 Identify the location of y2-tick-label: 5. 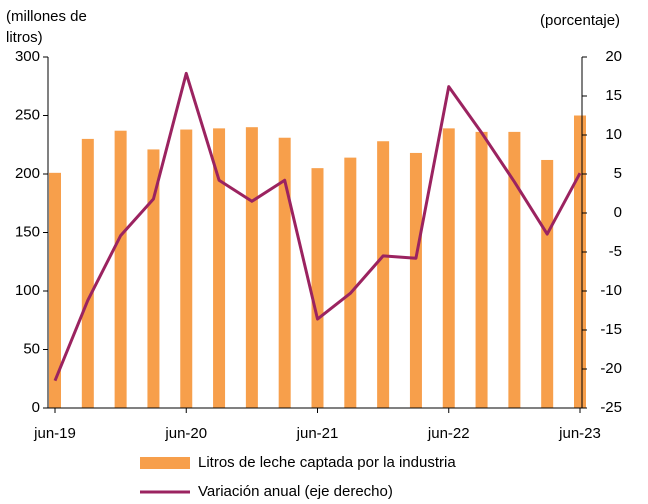
(618, 173).